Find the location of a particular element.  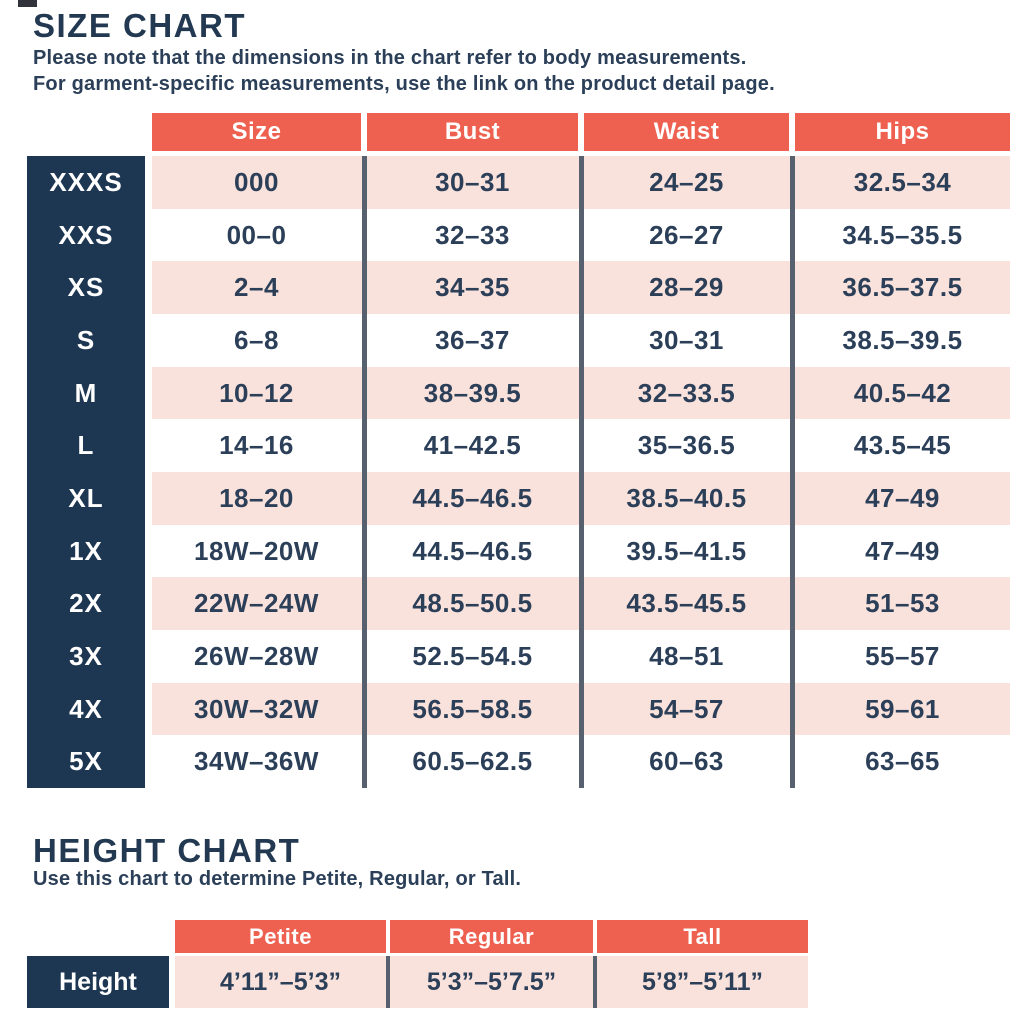

cell-size: 18–20 is located at coordinates (256, 497).